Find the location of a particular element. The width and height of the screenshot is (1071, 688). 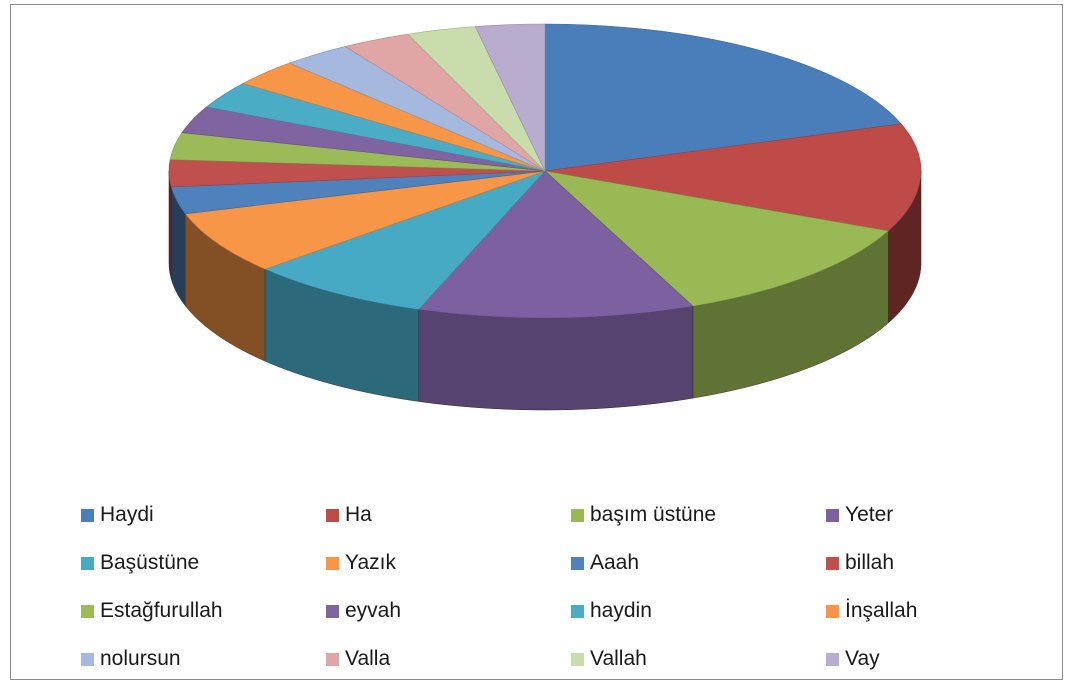

legend-item: İnşallah is located at coordinates (933, 611).